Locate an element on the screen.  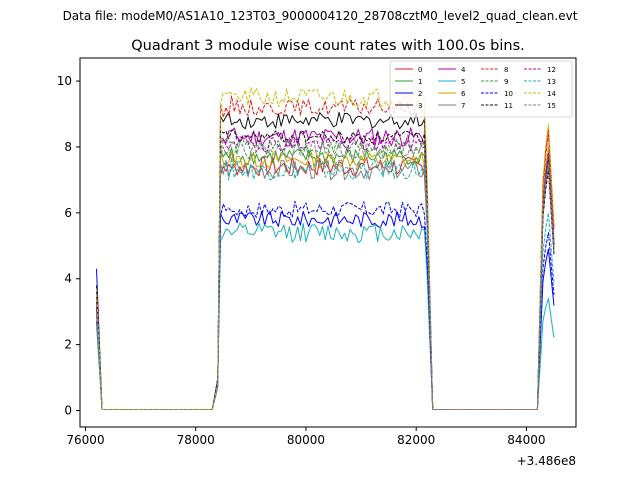
legend-label-1: 1 is located at coordinates (420, 82).